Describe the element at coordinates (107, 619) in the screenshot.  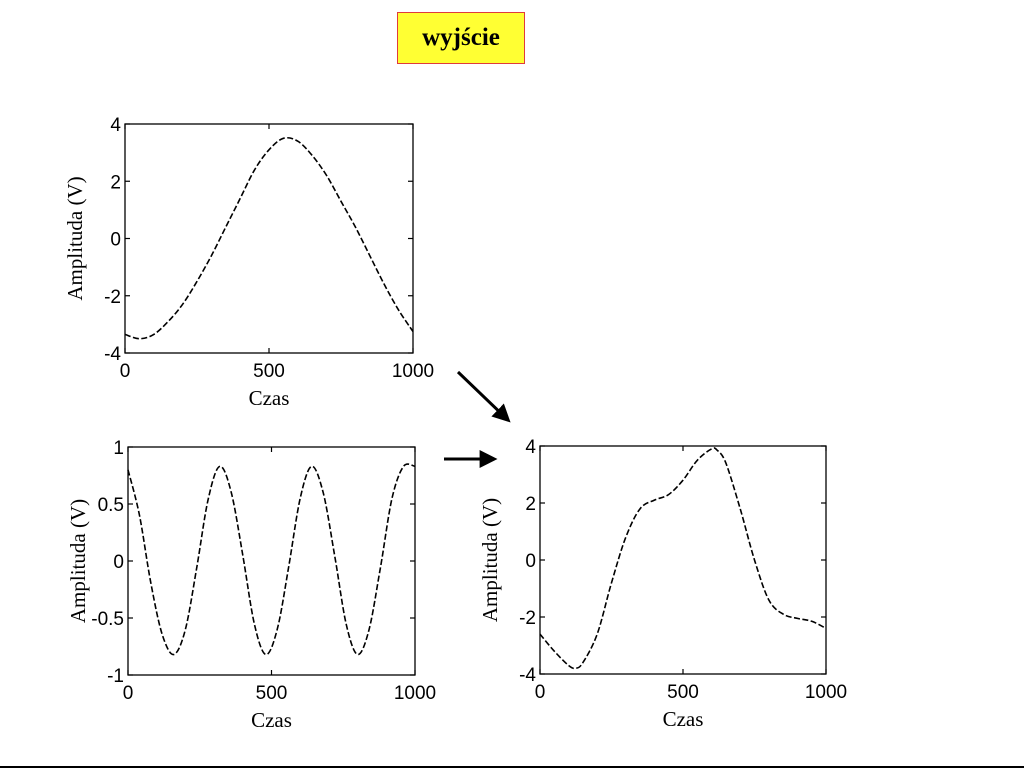
I see `y-tick-label: -0.5` at that location.